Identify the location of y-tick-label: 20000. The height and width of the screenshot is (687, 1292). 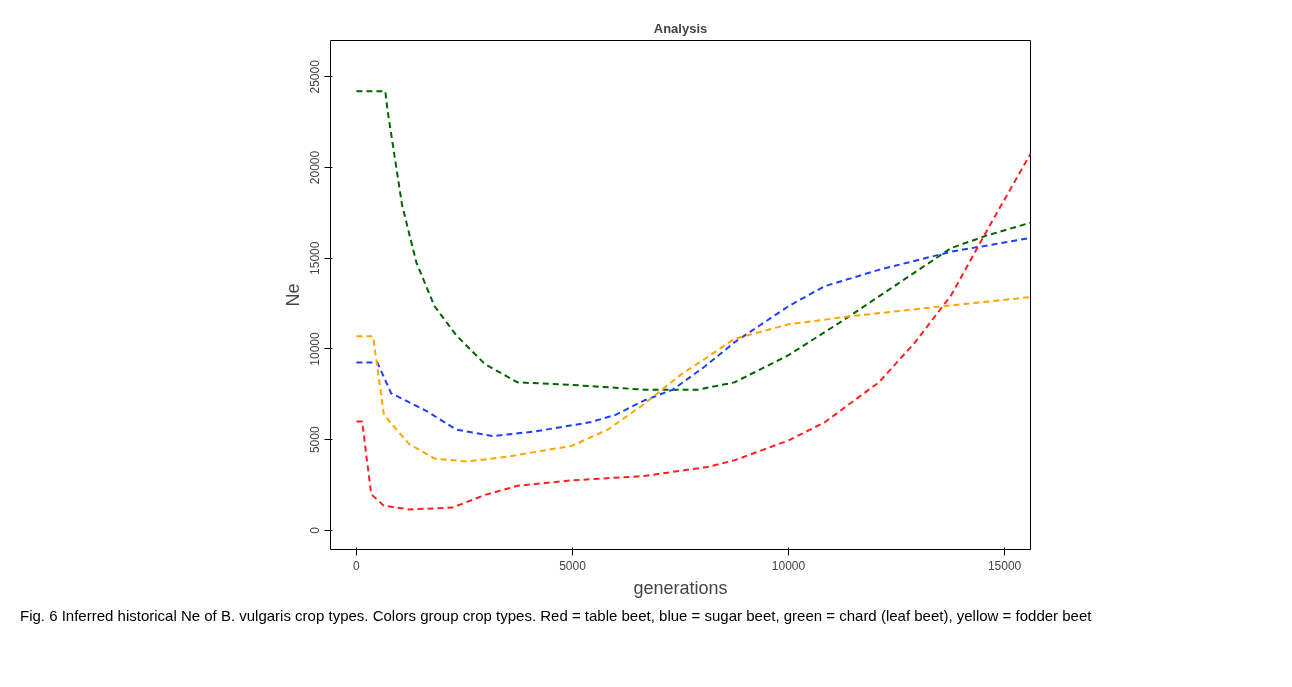
(315, 167).